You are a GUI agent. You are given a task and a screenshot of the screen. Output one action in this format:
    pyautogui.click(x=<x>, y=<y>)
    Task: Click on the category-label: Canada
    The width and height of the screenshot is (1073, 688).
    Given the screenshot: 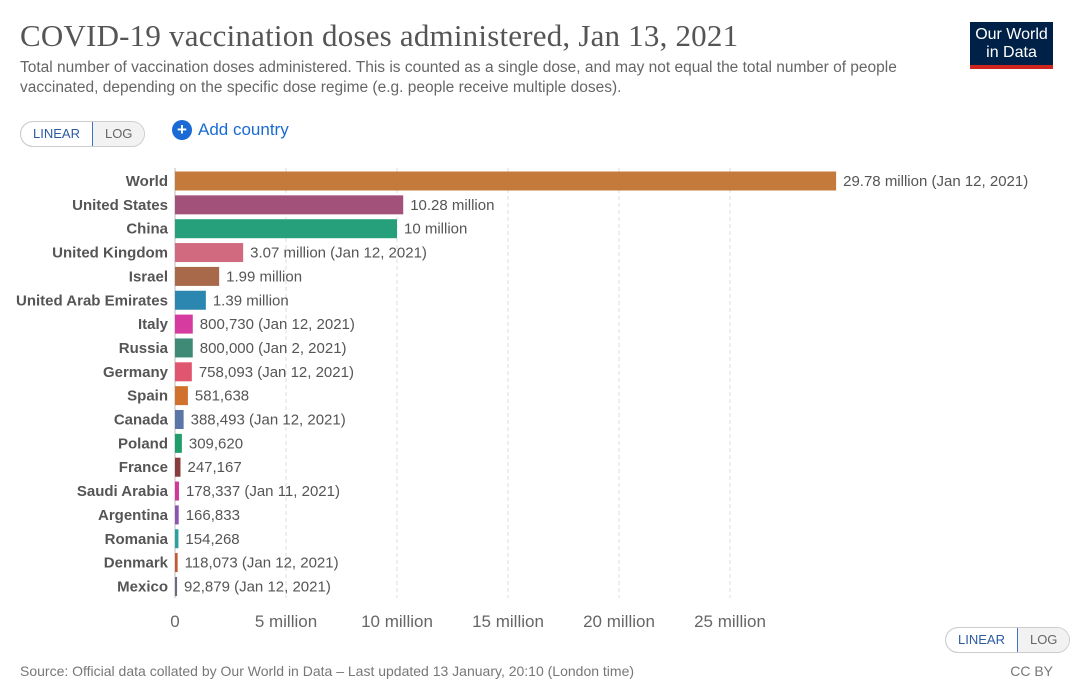 What is the action you would take?
    pyautogui.click(x=141, y=420)
    